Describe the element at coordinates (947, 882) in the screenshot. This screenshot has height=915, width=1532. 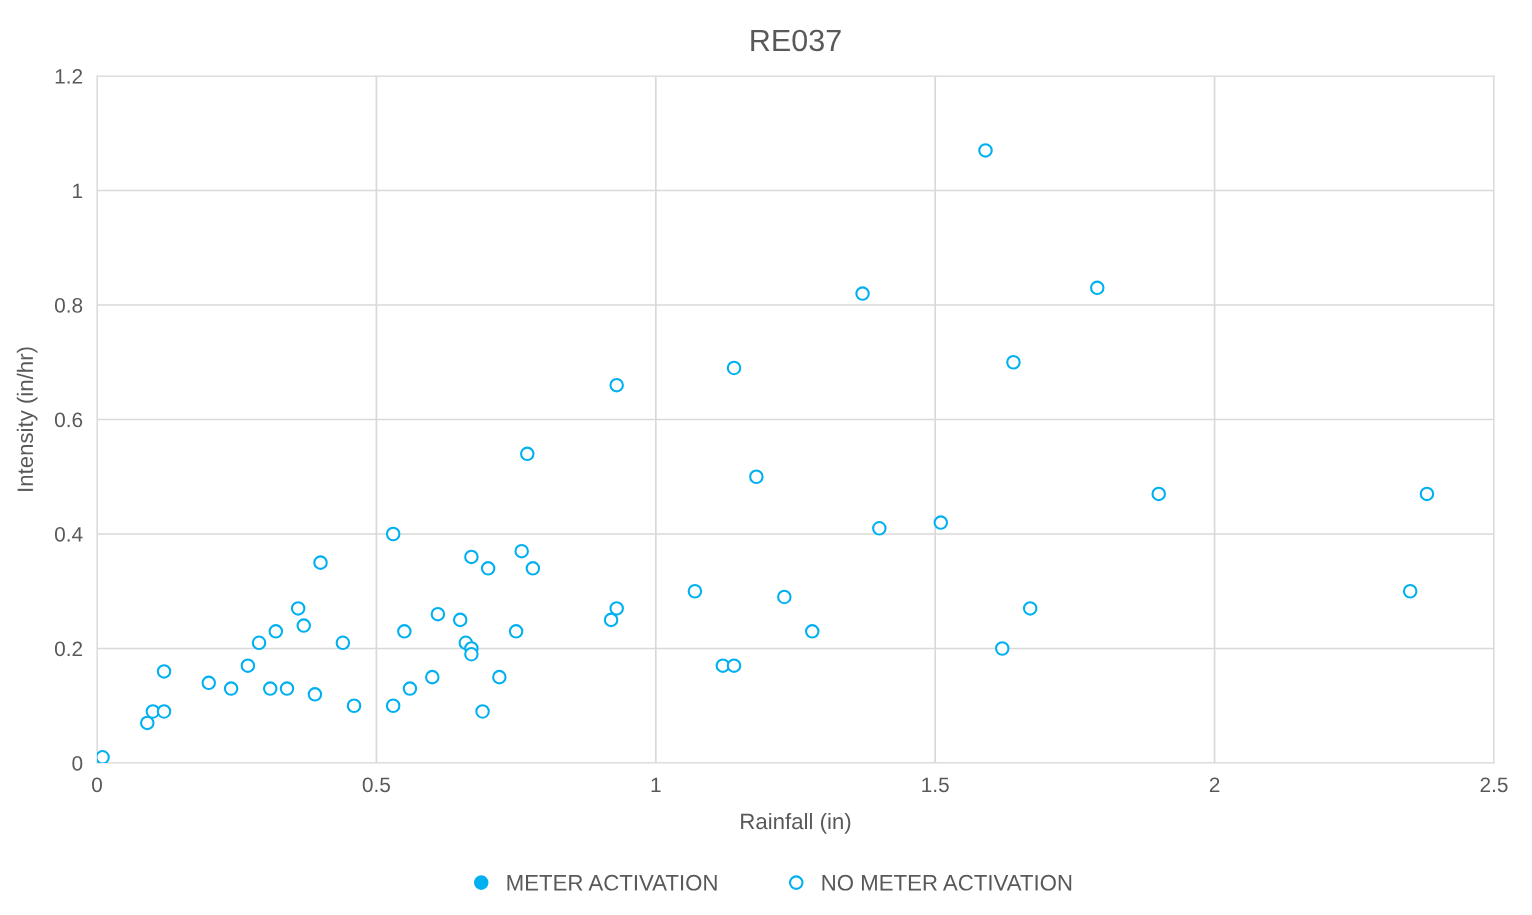
I see `legend-label: NO METER ACTIVATION` at that location.